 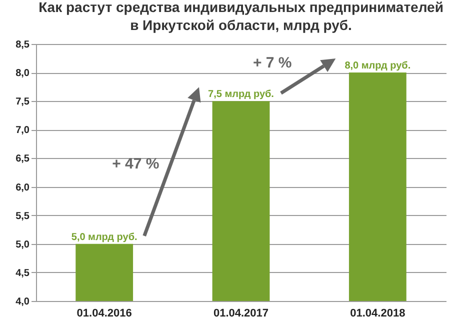 What do you see at coordinates (378, 314) in the screenshot?
I see `x-tick-label: 01.04.2018` at bounding box center [378, 314].